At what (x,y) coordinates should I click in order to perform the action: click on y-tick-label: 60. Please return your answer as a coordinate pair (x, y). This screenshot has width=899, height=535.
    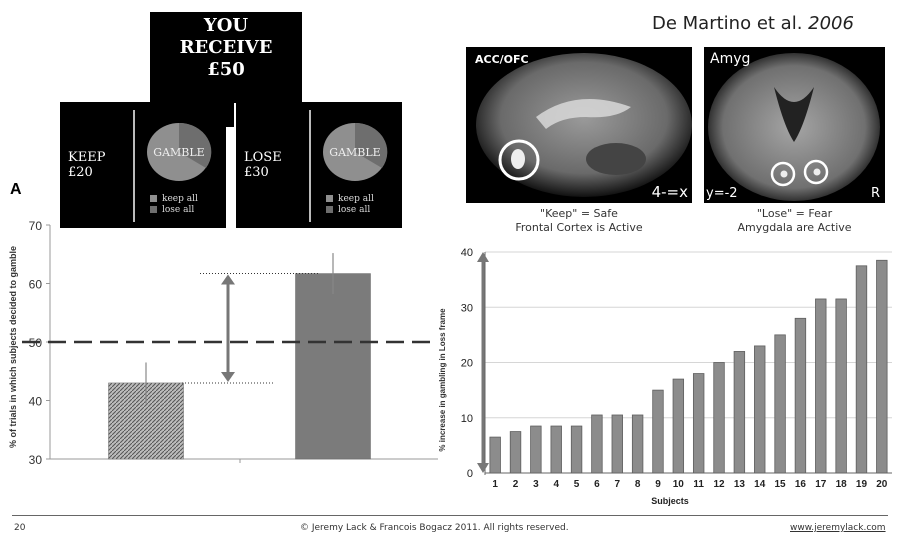
    Looking at the image, I should click on (36, 285).